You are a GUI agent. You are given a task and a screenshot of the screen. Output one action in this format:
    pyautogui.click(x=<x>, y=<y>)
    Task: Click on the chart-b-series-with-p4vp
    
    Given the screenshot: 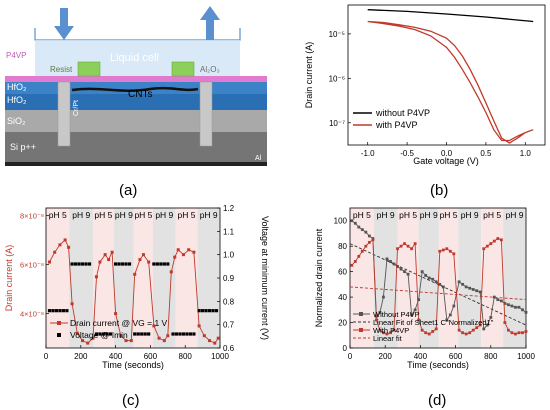 What is the action you would take?
    pyautogui.click(x=450, y=82)
    